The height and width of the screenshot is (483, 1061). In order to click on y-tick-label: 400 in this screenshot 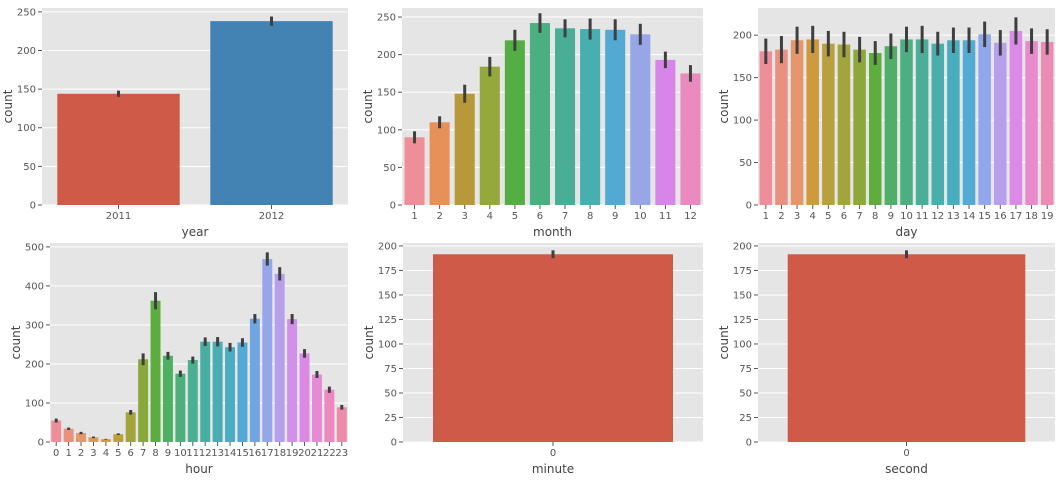, I will do `click(34, 286)`.